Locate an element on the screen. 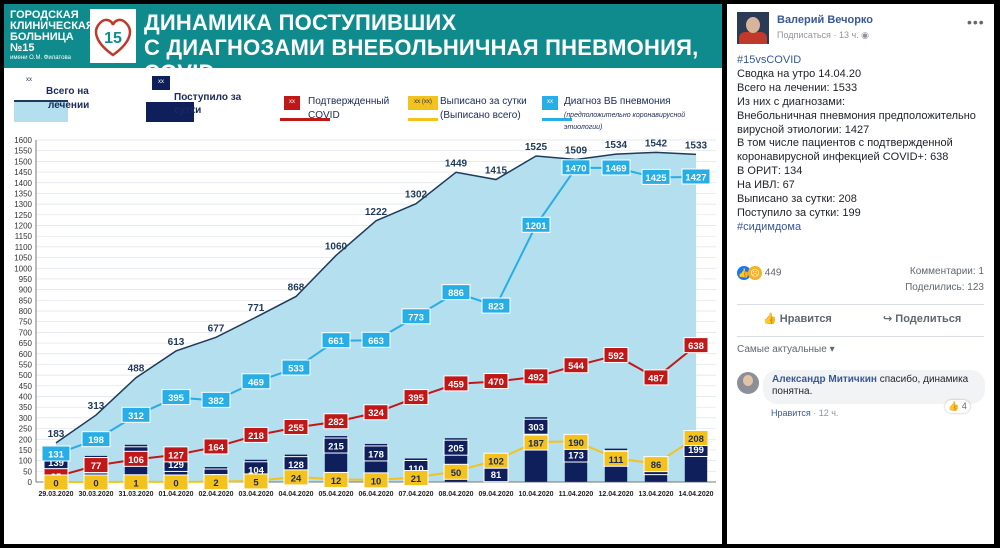 The height and width of the screenshot is (548, 1000). legend-discharged-label-1: Выписано за сутки is located at coordinates (483, 101).